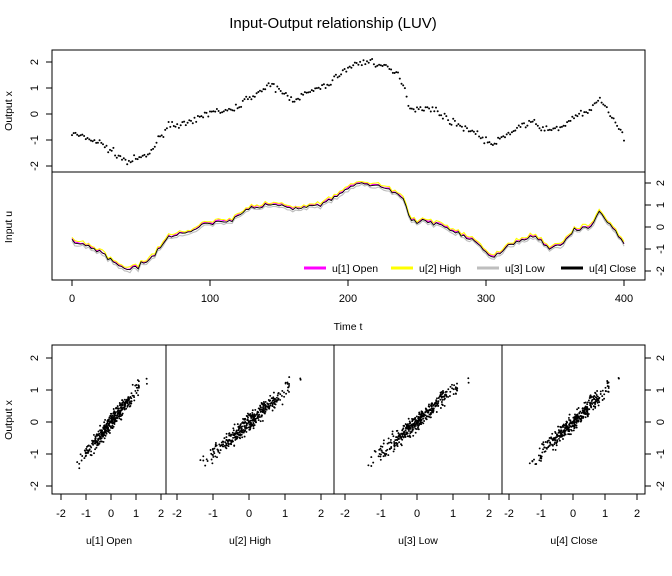 The image size is (672, 576). Describe the element at coordinates (661, 249) in the screenshot. I see `middle-y-tick-label: -1` at that location.